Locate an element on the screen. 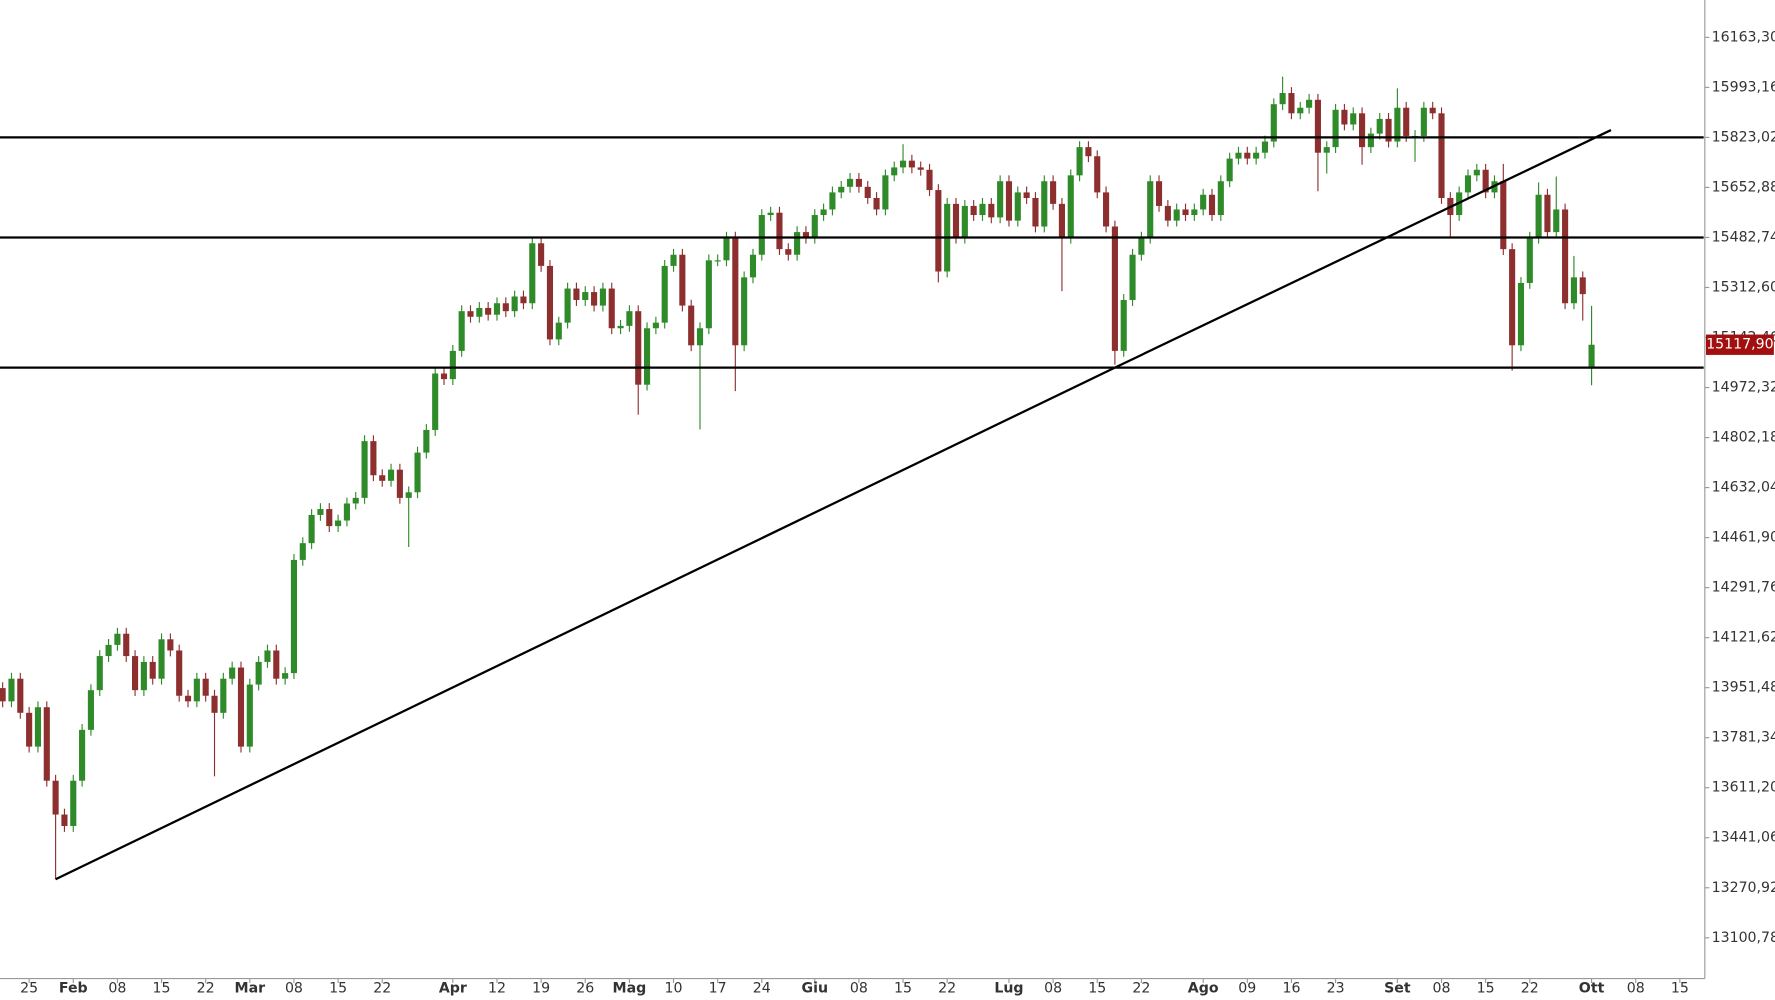 Image resolution: width=1775 pixels, height=1000 pixels. y-tick-label: 15312,60 is located at coordinates (1743, 287).